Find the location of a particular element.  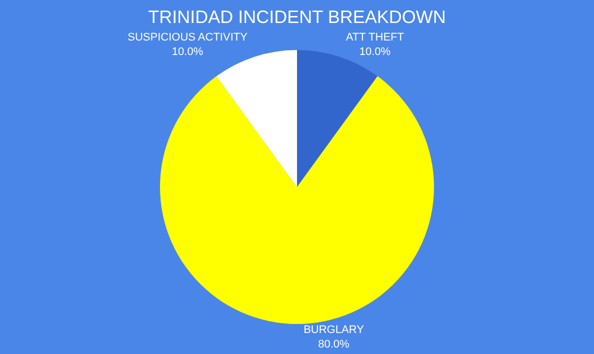

data-label: 80.0% is located at coordinates (334, 344).